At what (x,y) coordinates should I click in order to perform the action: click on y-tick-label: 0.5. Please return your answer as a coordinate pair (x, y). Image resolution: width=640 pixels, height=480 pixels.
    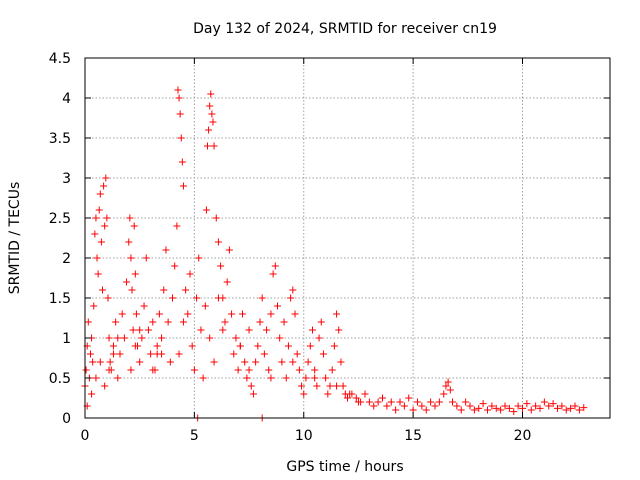
    Looking at the image, I should click on (60, 379).